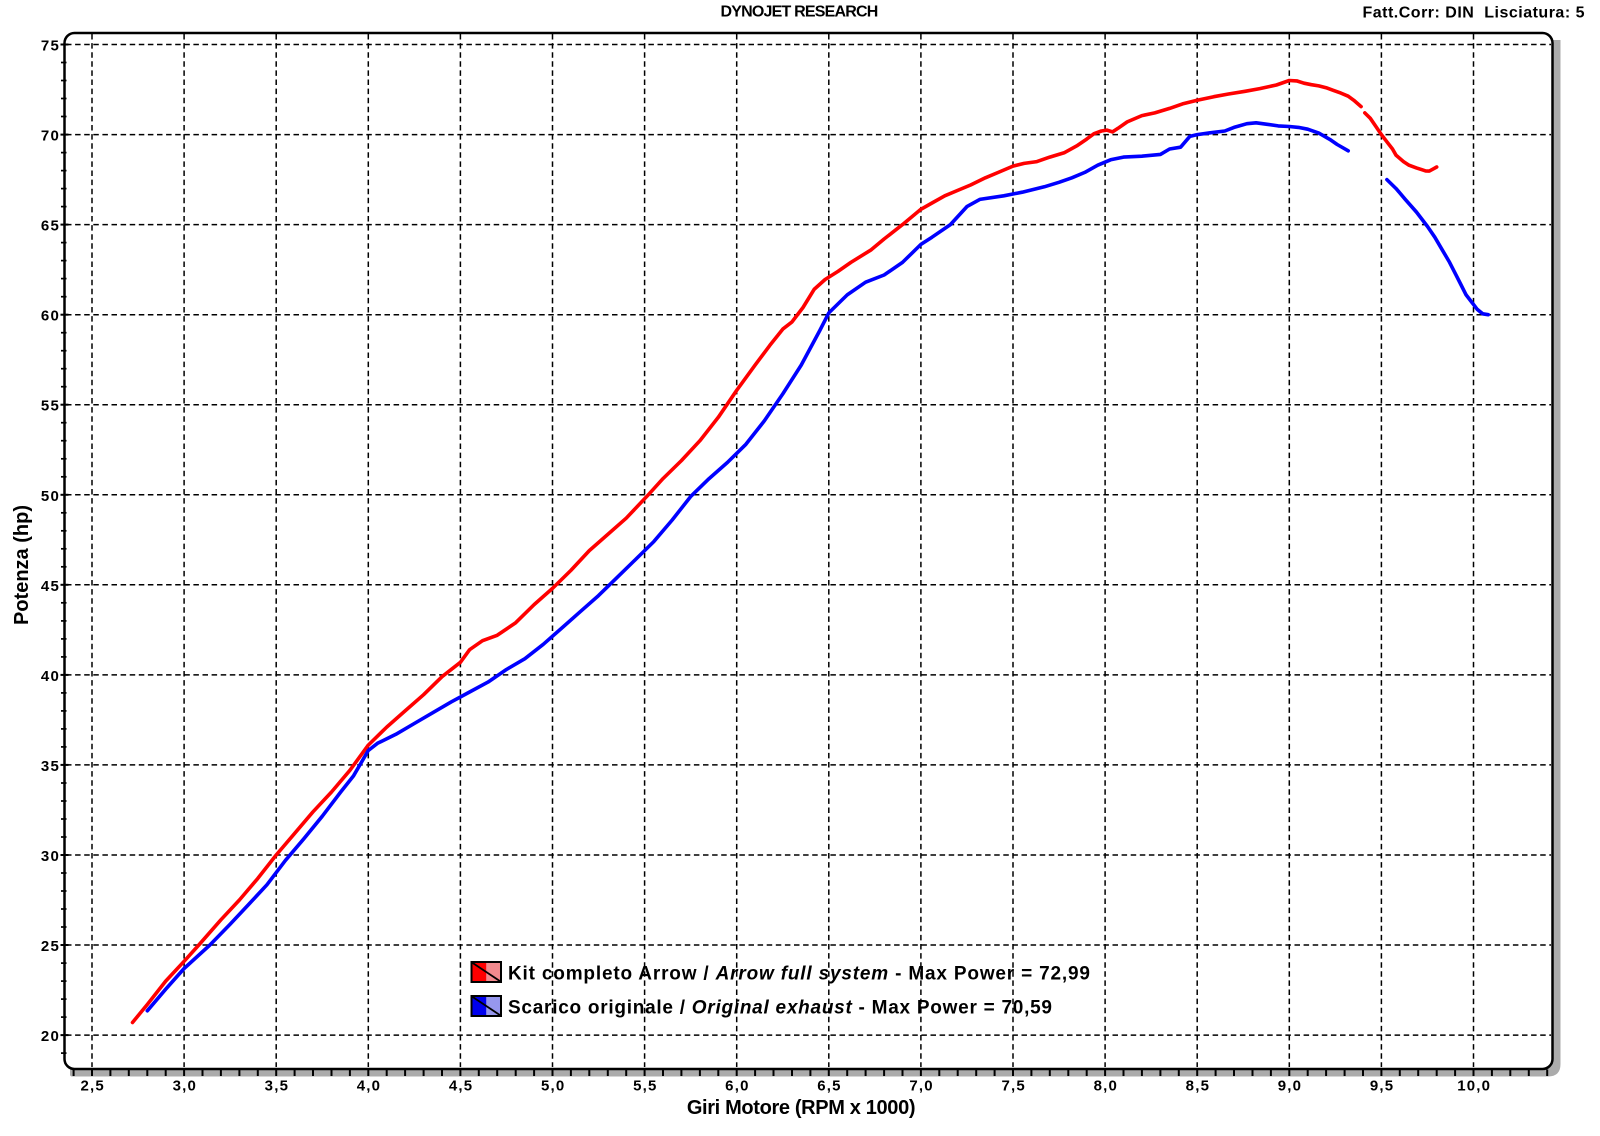 Image resolution: width=1600 pixels, height=1136 pixels. I want to click on svg-text: 20, so click(50, 1036).